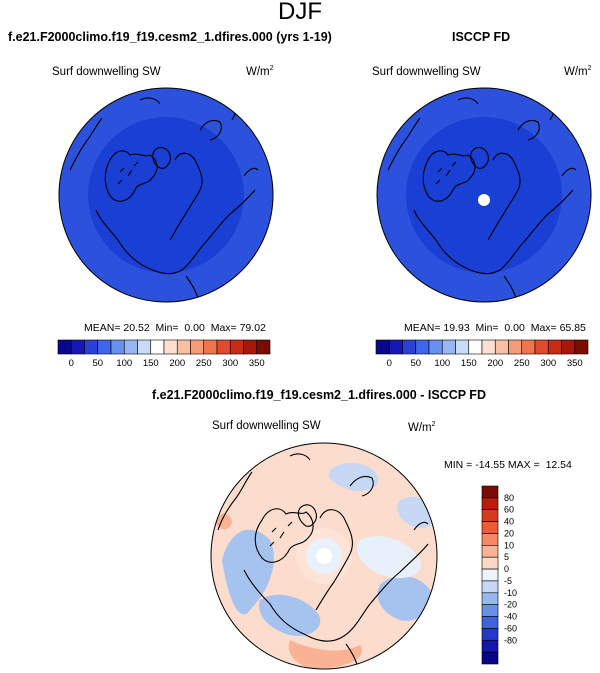 The image size is (600, 673). What do you see at coordinates (71, 363) in the screenshot?
I see `left-colorbar-tick-label: 0` at bounding box center [71, 363].